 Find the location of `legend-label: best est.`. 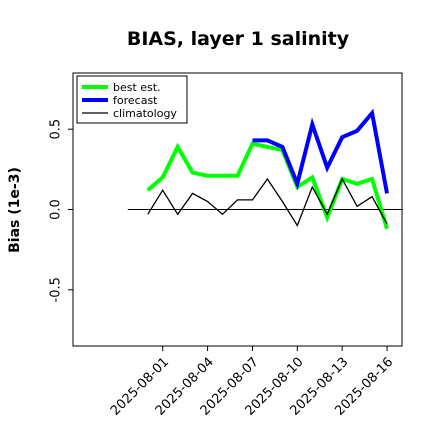

legend-label: best est. is located at coordinates (137, 87).